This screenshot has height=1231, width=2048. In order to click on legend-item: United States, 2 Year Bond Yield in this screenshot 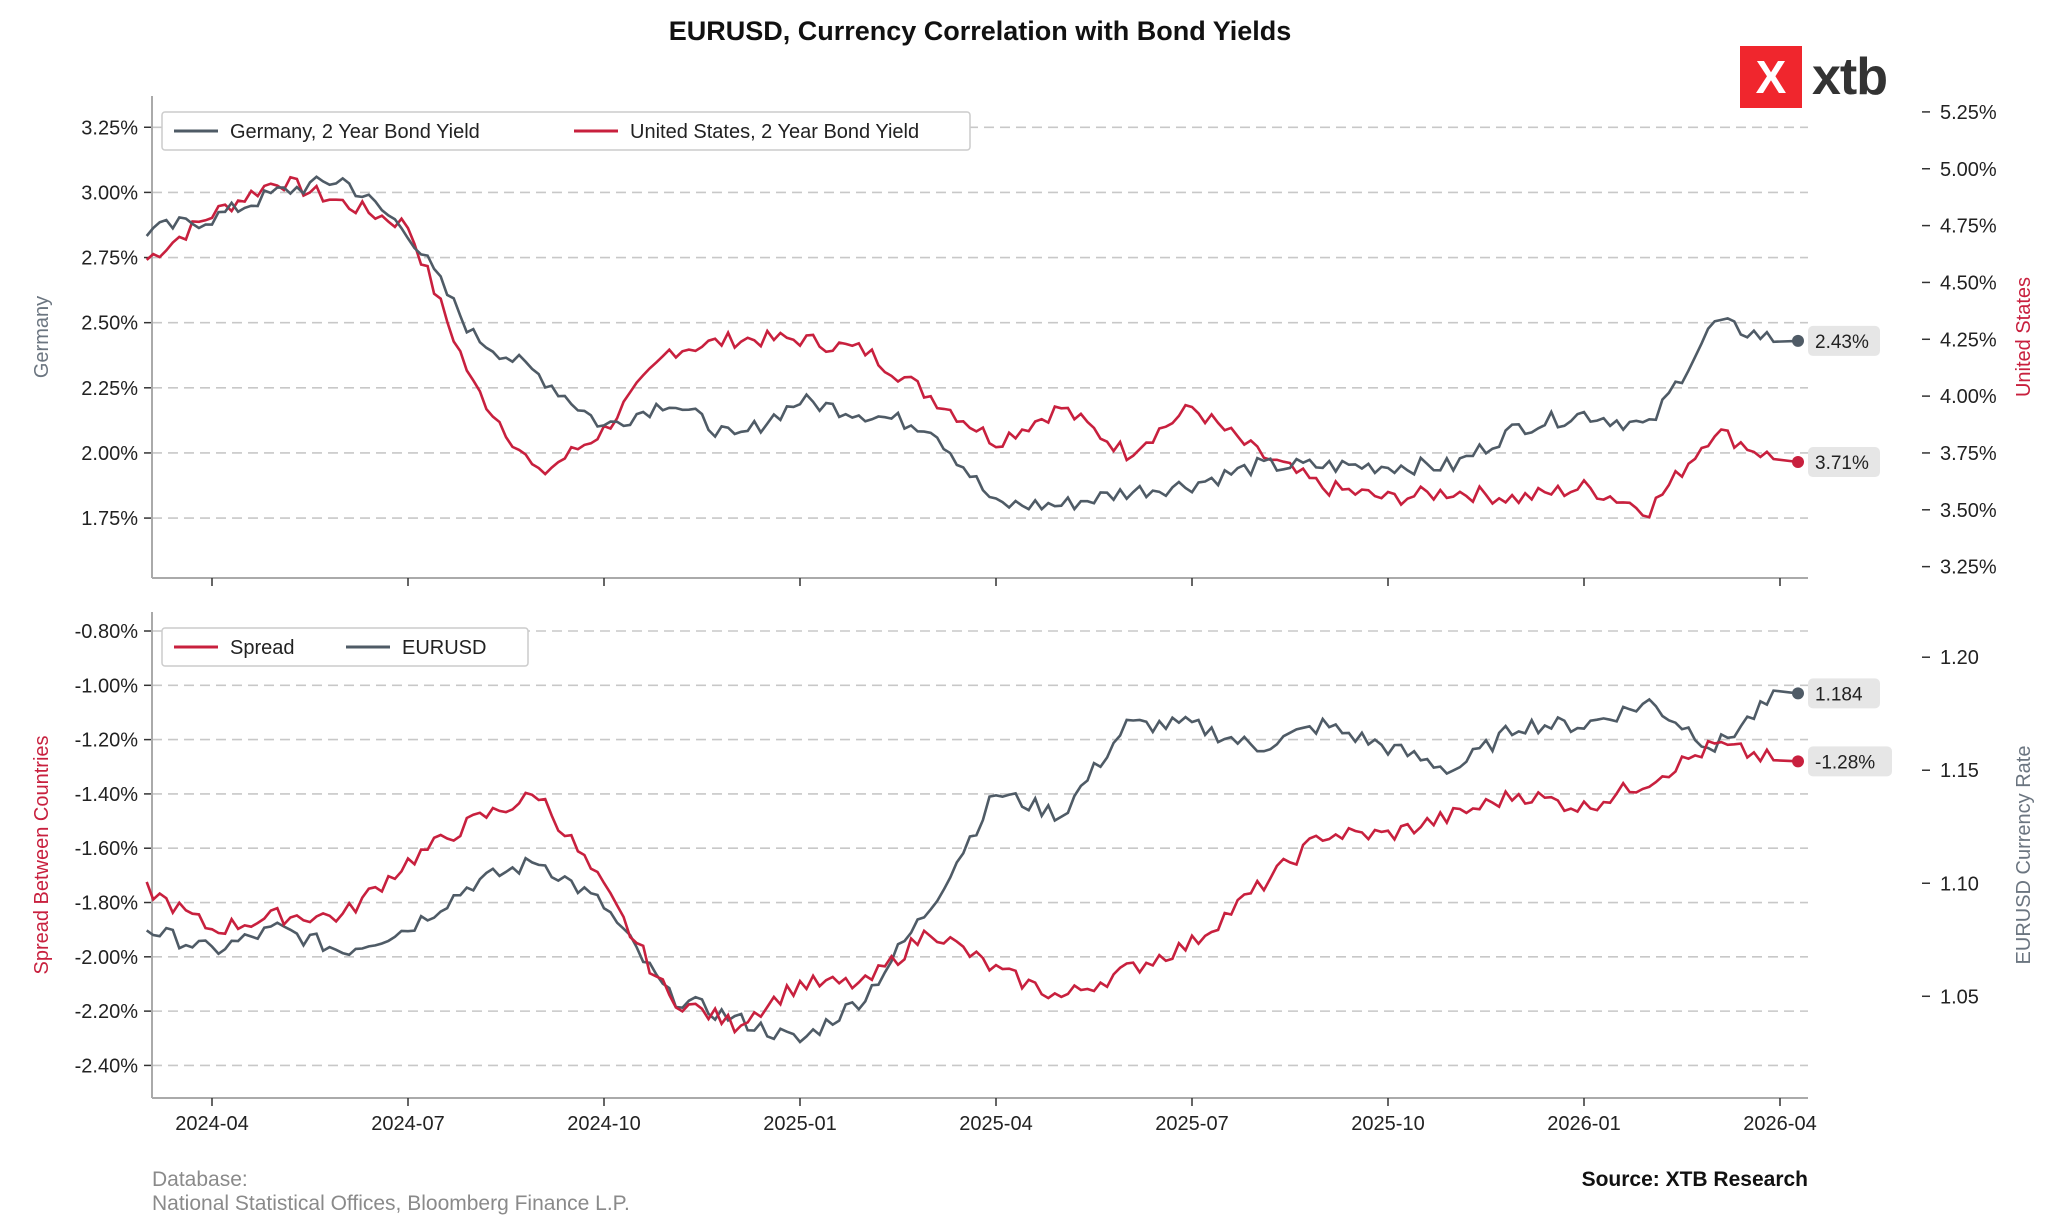, I will do `click(774, 132)`.